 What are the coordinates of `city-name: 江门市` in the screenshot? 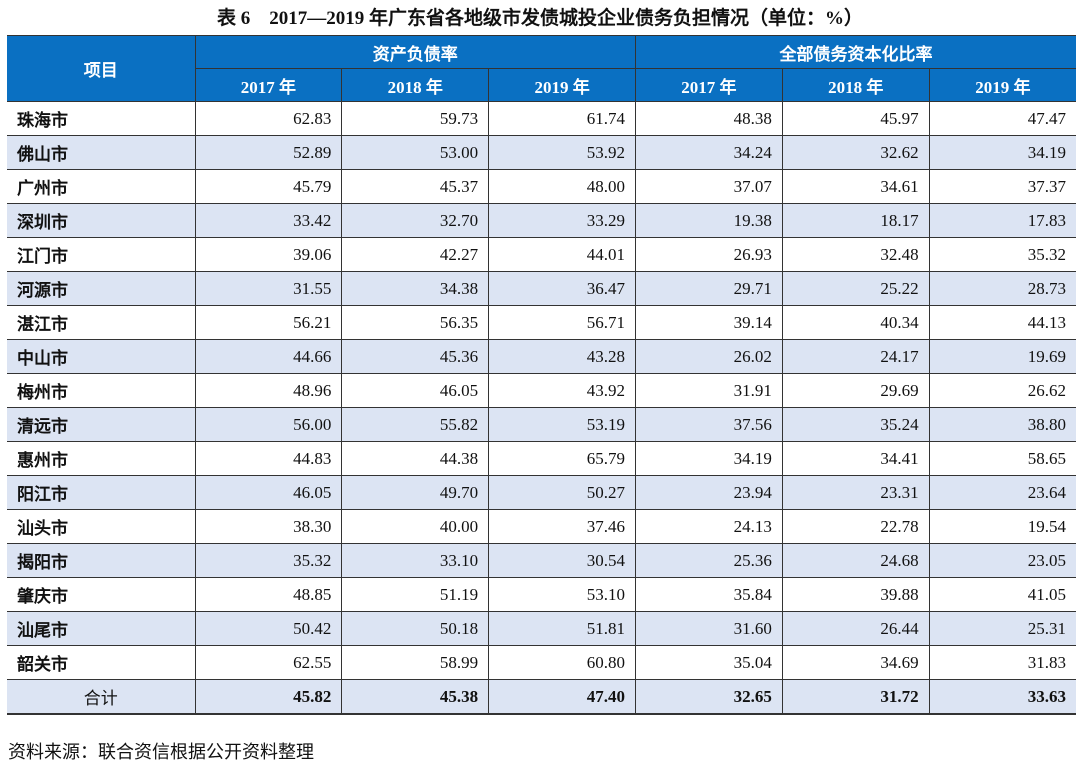 It's located at (101, 254).